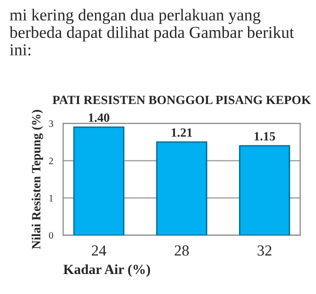  I want to click on y-tick-label: 0, so click(51, 235).